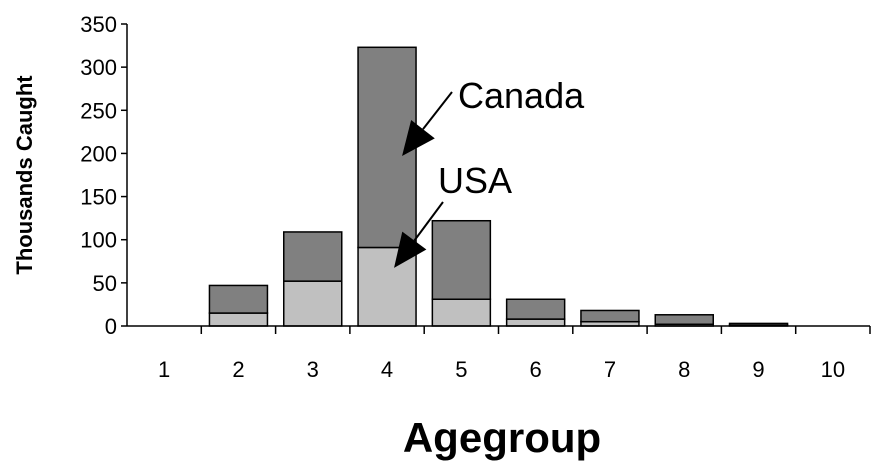  Describe the element at coordinates (758, 369) in the screenshot. I see `x-tick-label: 9` at that location.